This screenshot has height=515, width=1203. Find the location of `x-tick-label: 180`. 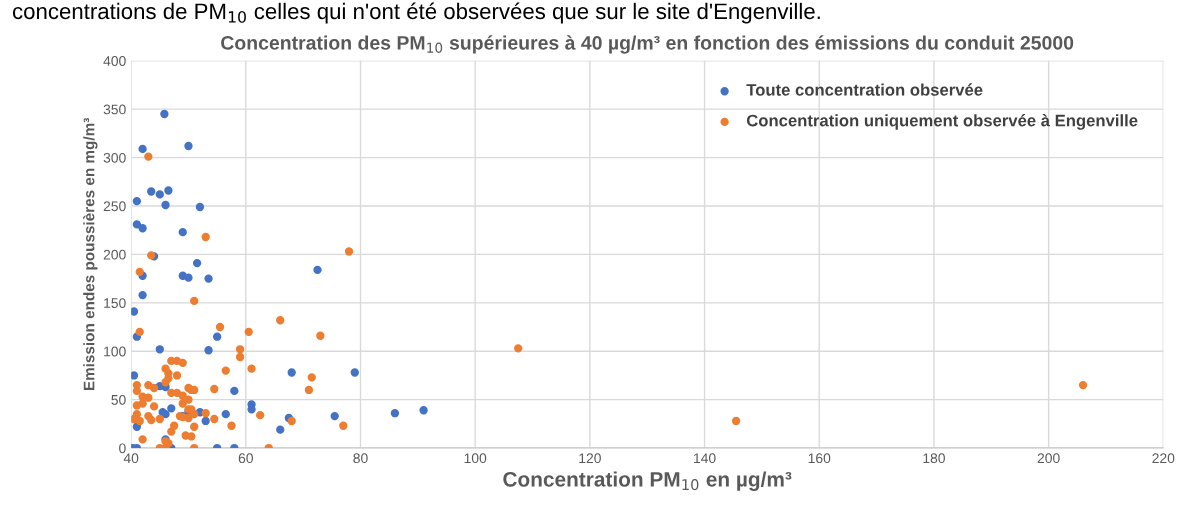

x-tick-label: 180 is located at coordinates (934, 458).